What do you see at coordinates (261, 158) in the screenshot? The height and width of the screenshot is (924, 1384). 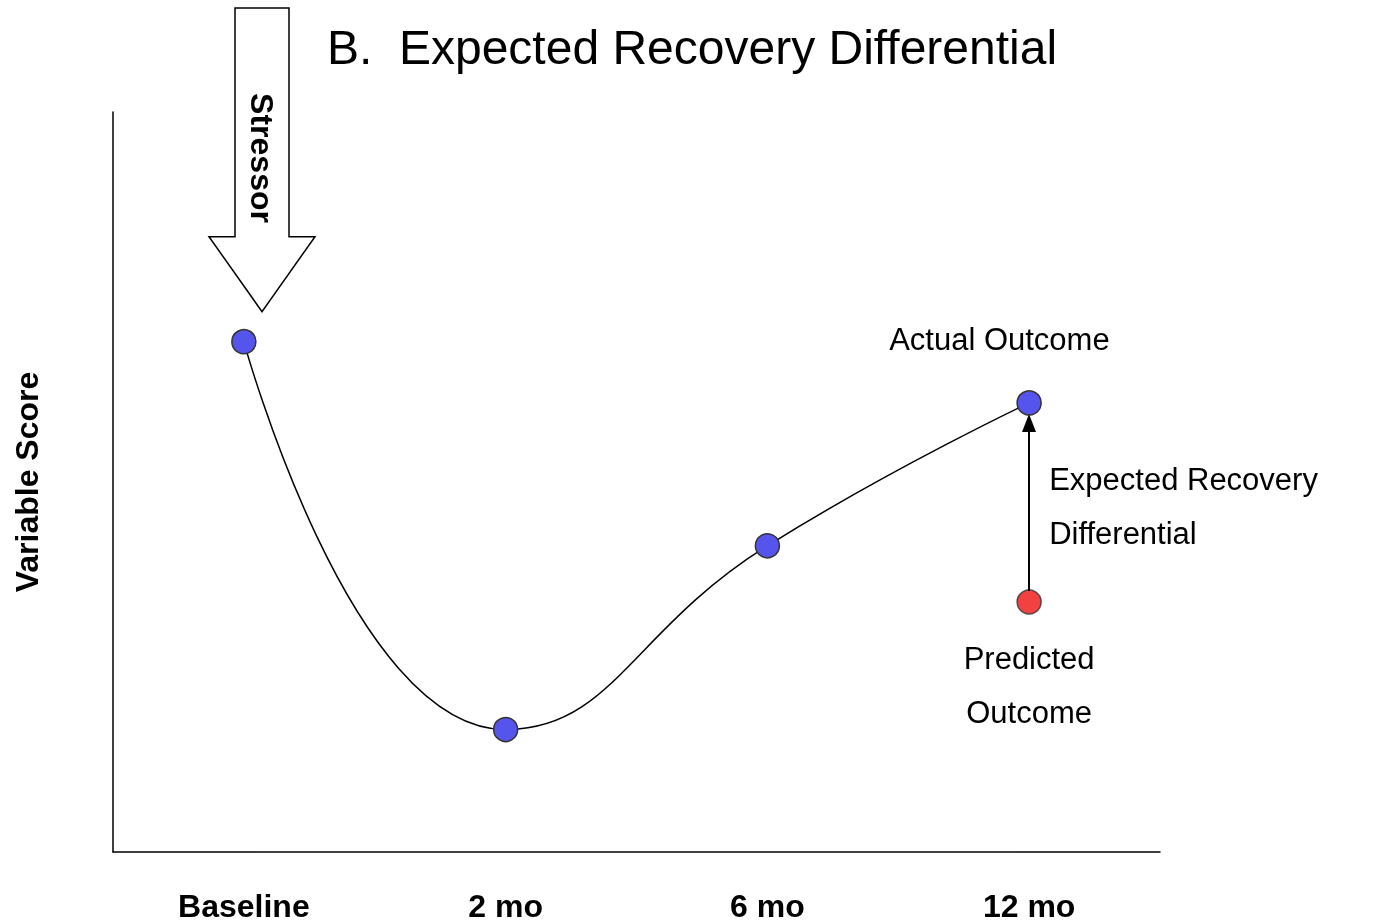 I see `text: Stressor` at bounding box center [261, 158].